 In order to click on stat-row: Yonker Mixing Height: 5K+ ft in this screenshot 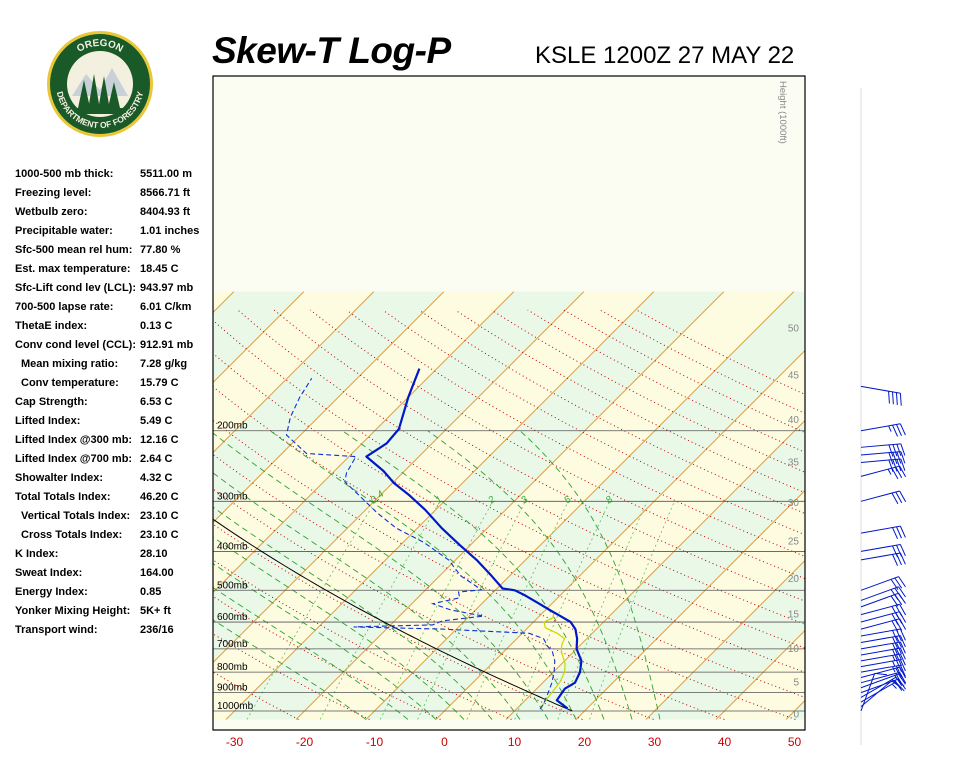, I will do `click(115, 614)`.